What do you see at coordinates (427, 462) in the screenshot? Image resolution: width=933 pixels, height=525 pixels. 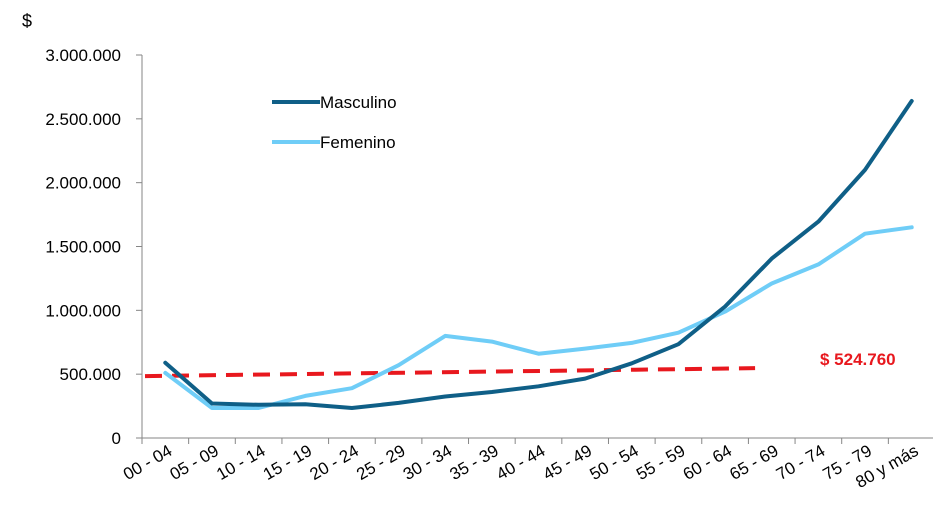 I see `x-tick-label: 30 - 34` at bounding box center [427, 462].